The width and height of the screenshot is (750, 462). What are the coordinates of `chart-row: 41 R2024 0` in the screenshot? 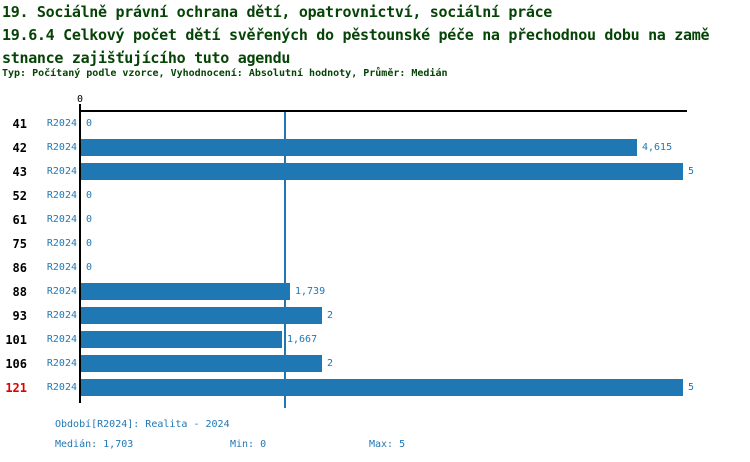 It's located at (375, 124).